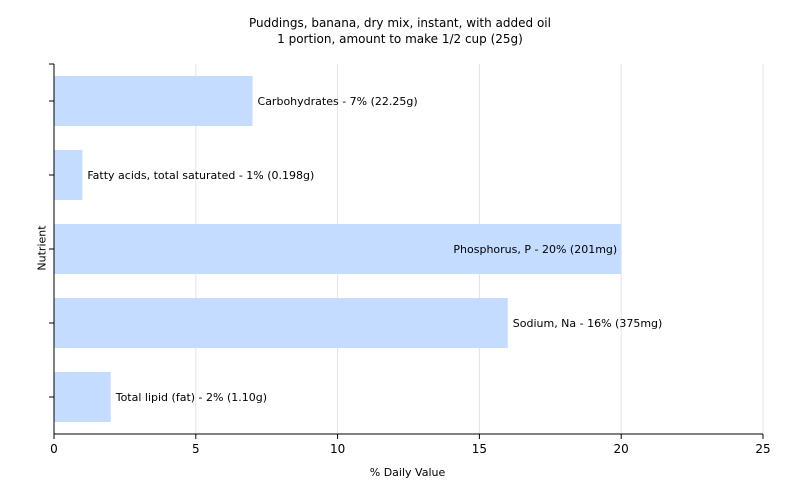 The width and height of the screenshot is (800, 500). I want to click on x-axis-label: % Daily Value, so click(407, 472).